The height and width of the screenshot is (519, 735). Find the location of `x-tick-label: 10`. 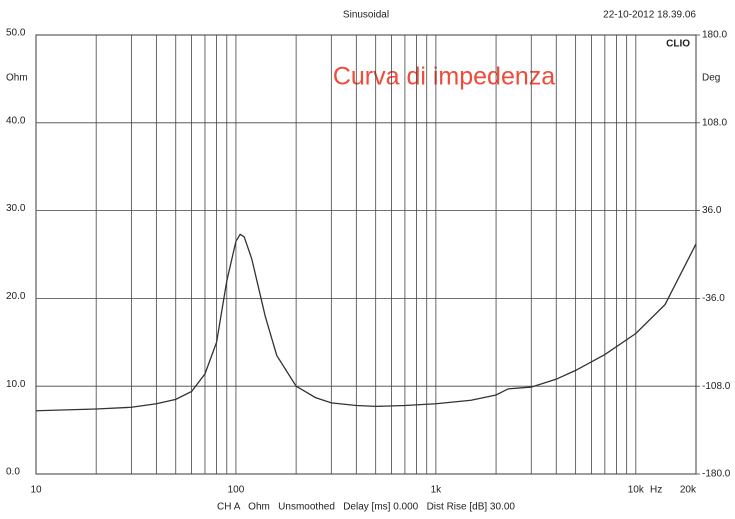

x-tick-label: 10 is located at coordinates (36, 490).